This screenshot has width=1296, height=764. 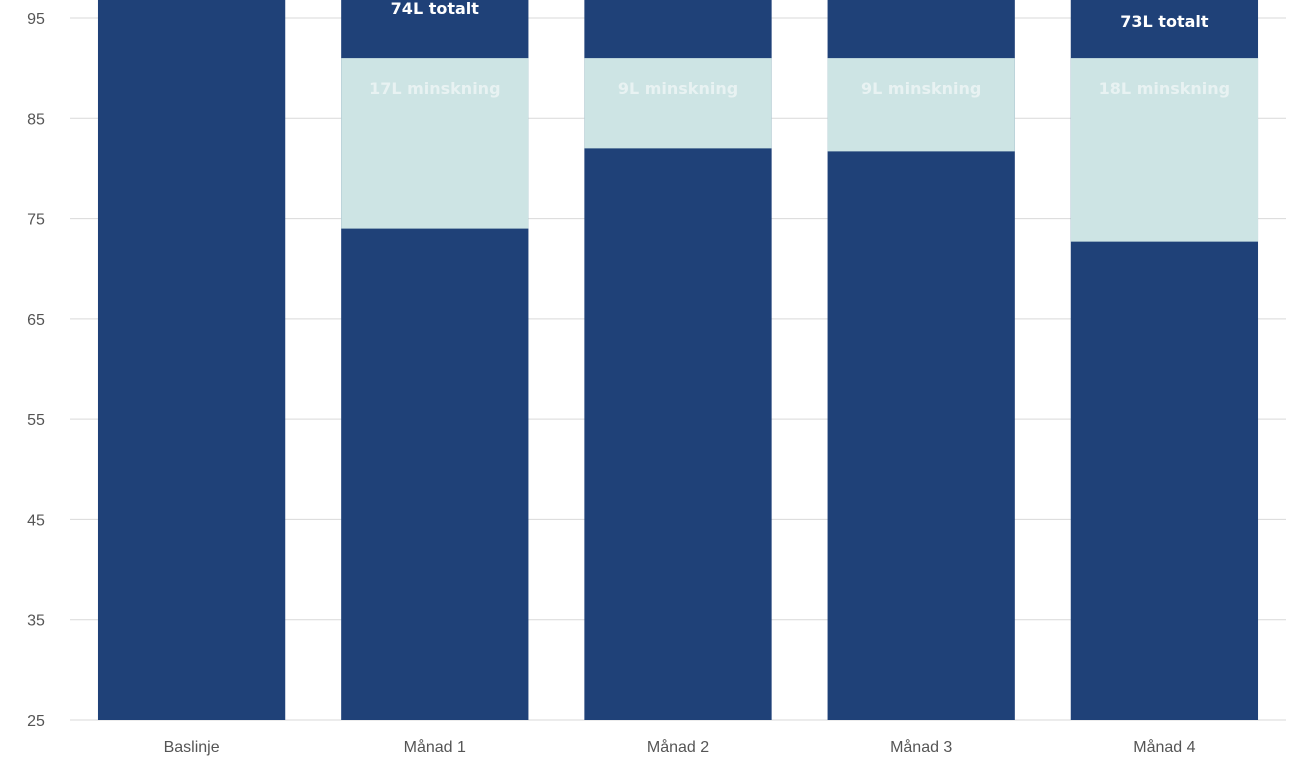 I want to click on x-tick-label: Månad 3, so click(x=921, y=747).